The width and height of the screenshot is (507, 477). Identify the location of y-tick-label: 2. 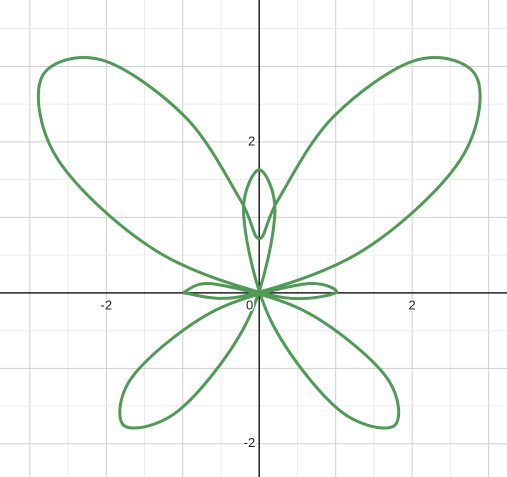
(251, 140).